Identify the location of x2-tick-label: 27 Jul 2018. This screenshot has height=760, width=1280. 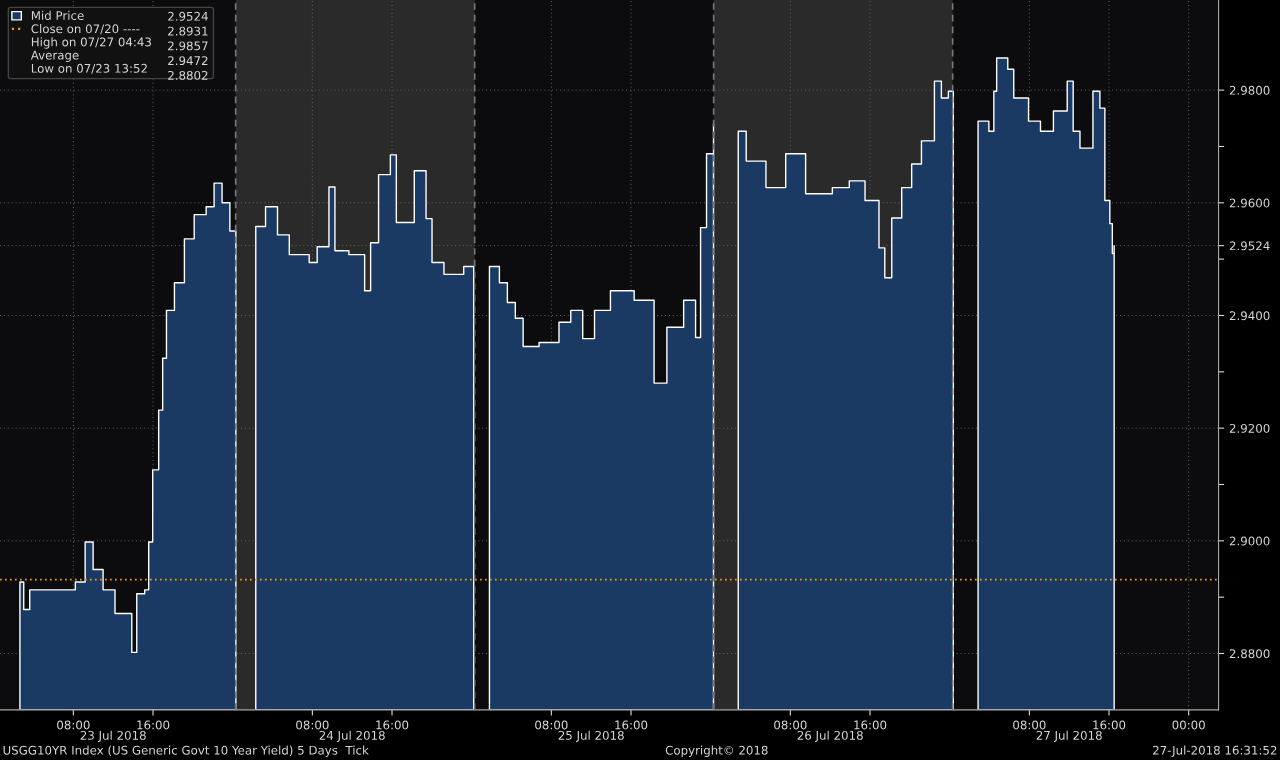
(1069, 736).